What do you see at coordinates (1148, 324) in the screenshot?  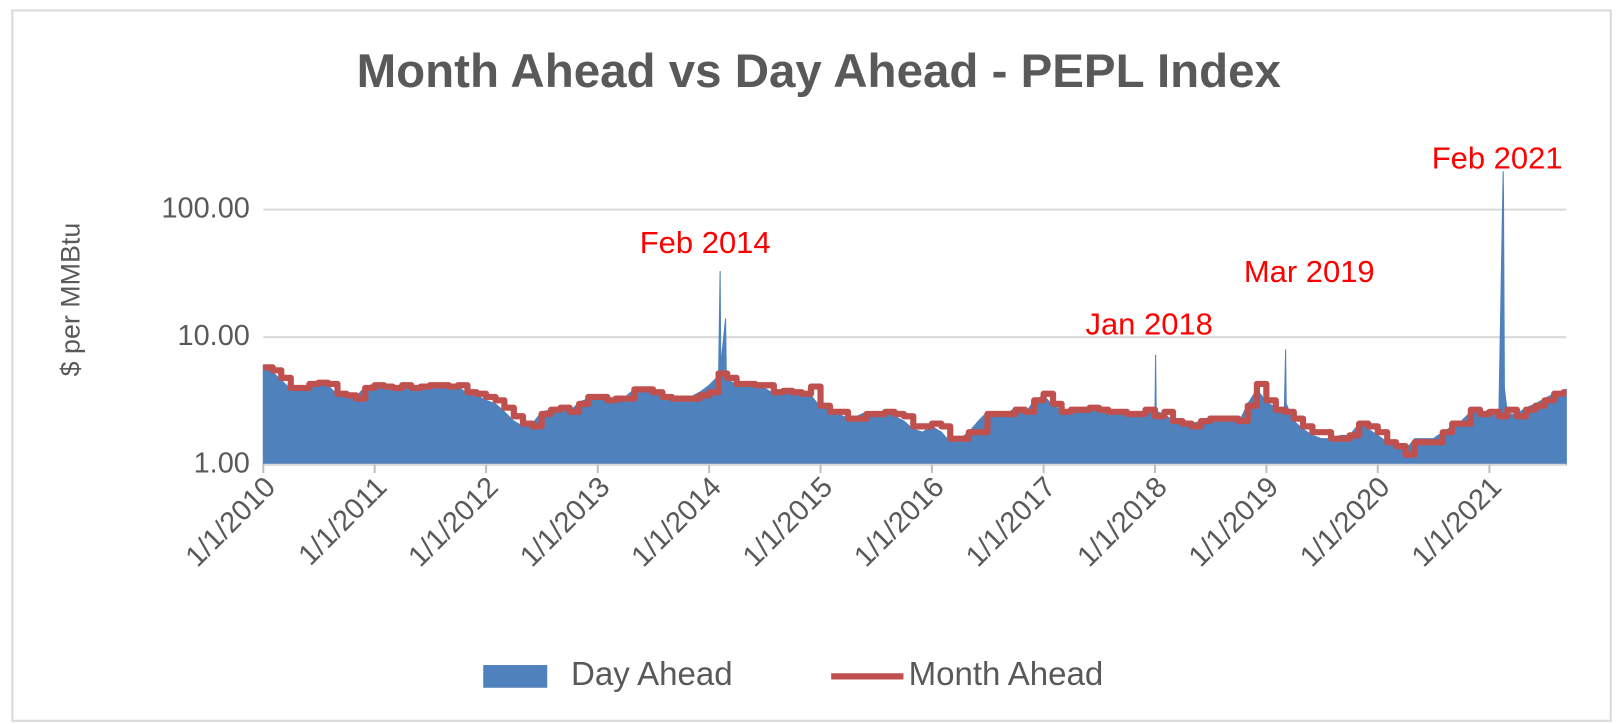 I see `annotation: Jan 2018` at bounding box center [1148, 324].